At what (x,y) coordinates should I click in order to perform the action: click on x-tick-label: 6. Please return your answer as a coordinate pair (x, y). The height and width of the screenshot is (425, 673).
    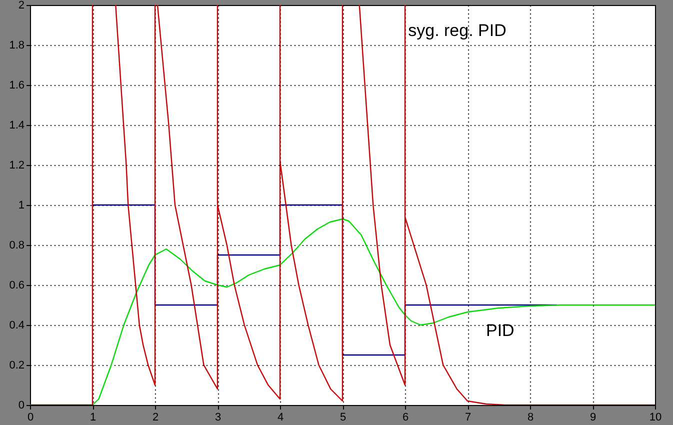
    Looking at the image, I should click on (405, 418).